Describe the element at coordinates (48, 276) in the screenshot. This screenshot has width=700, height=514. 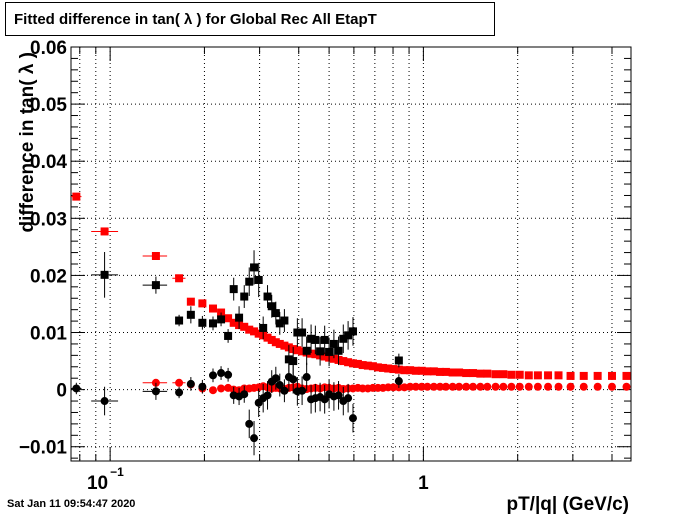
I see `y-tick-label: 0.02` at that location.